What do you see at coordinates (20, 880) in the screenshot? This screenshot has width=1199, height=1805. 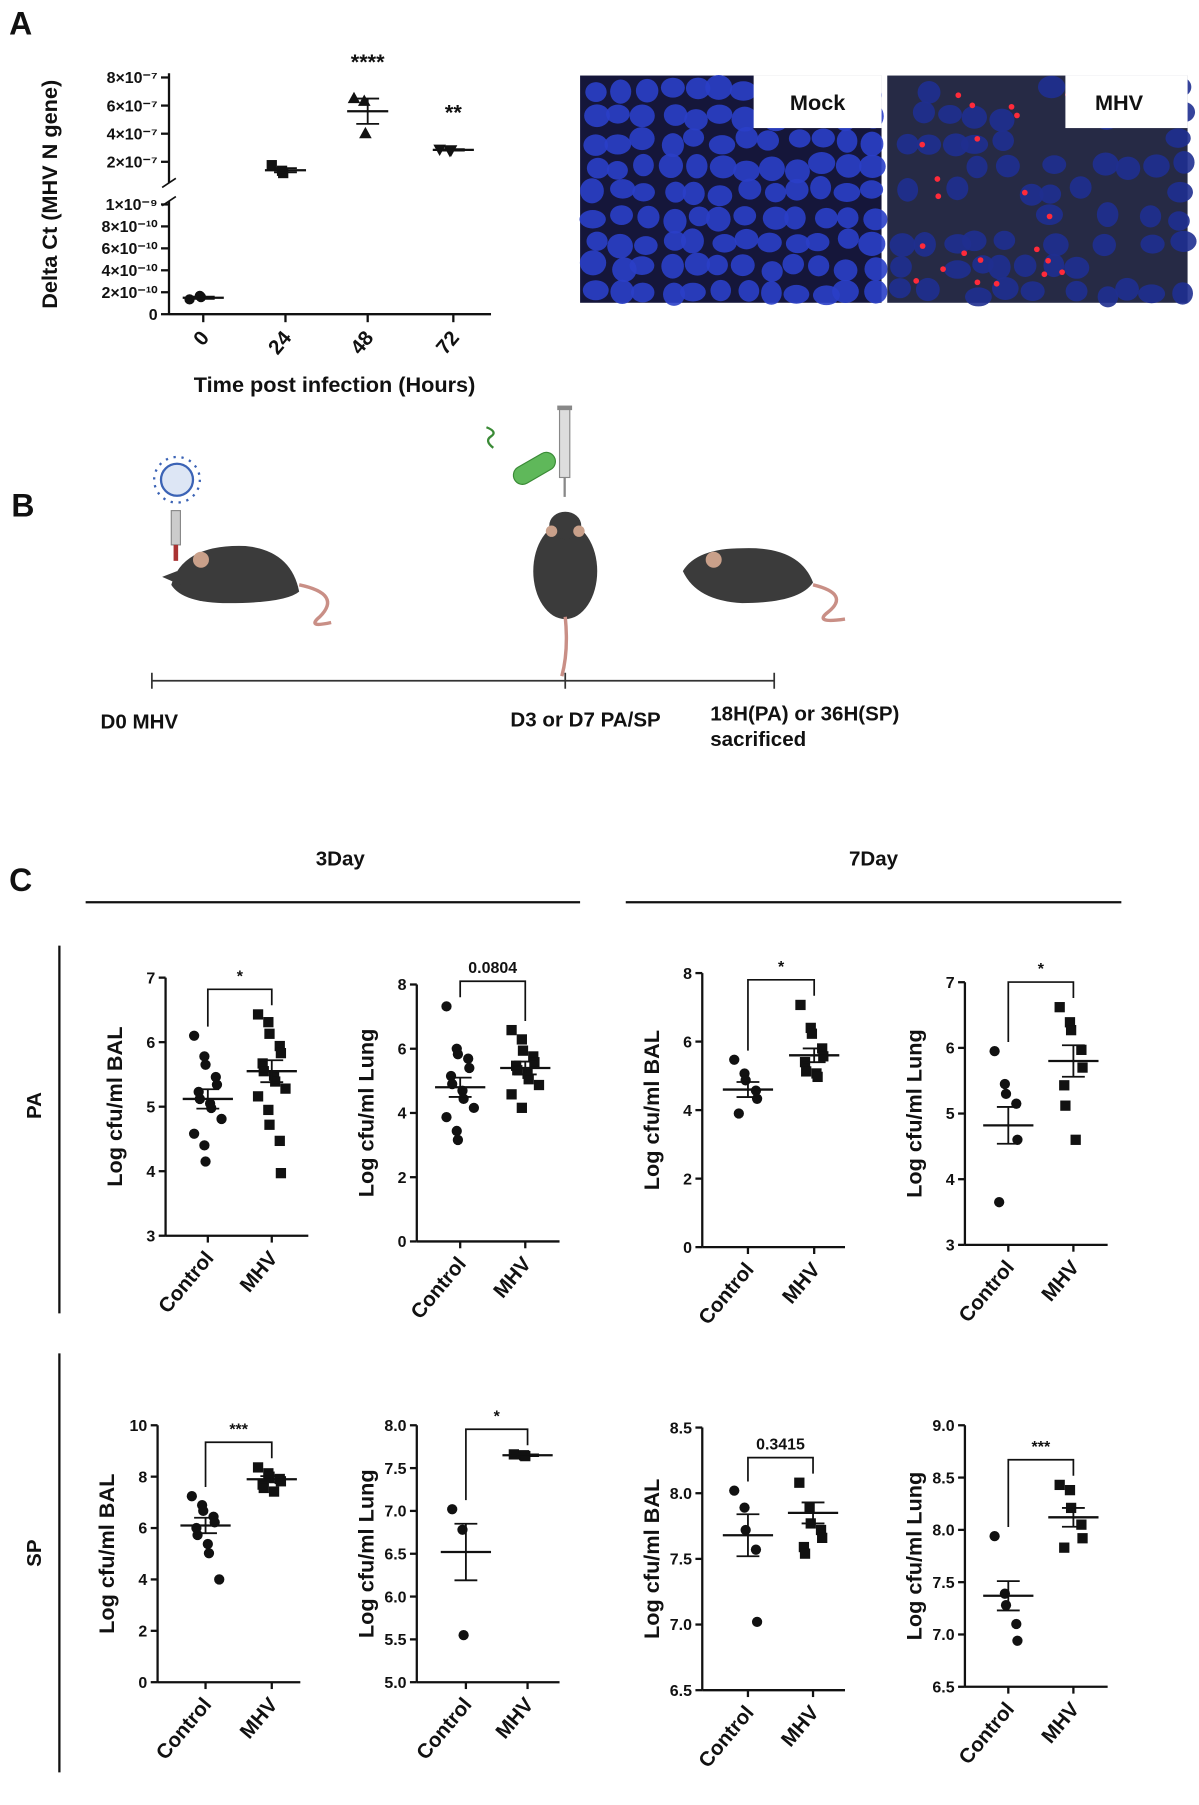 I see `panel-label: C` at bounding box center [20, 880].